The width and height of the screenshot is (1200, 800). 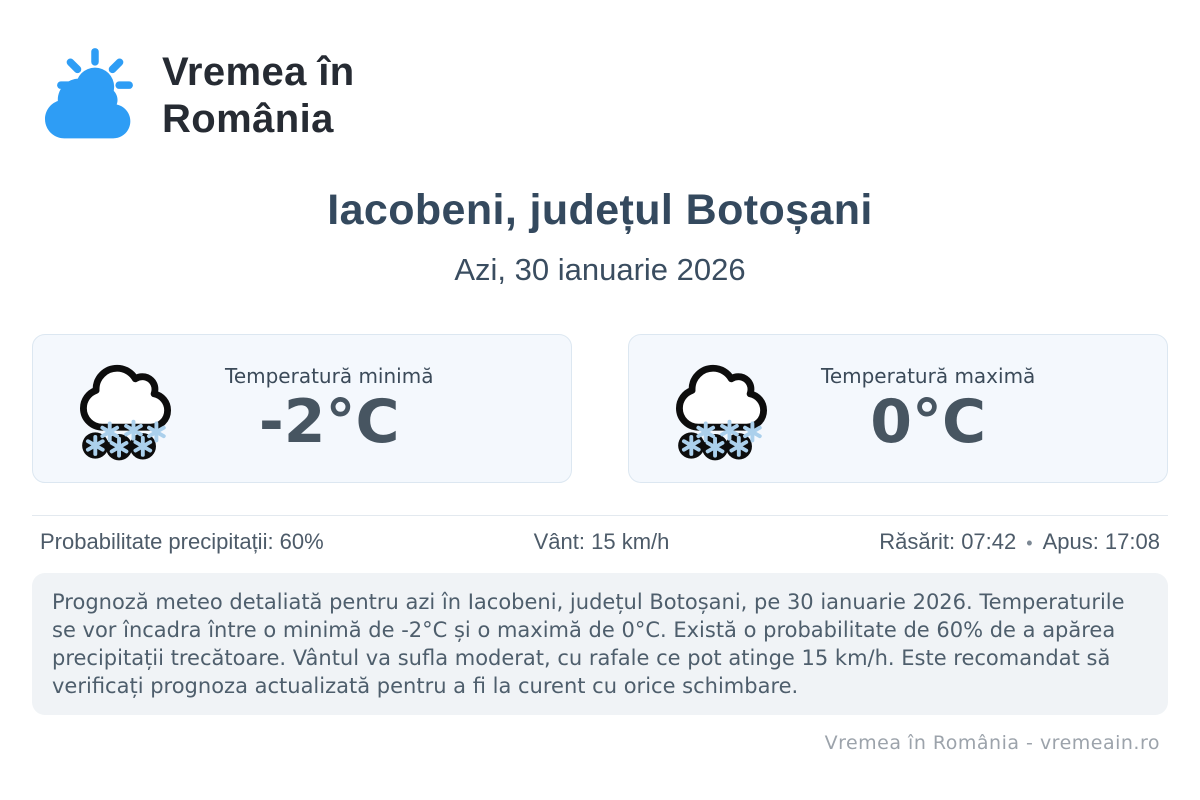 What do you see at coordinates (258, 96) in the screenshot?
I see `logo-wordmark: Vremea în România` at bounding box center [258, 96].